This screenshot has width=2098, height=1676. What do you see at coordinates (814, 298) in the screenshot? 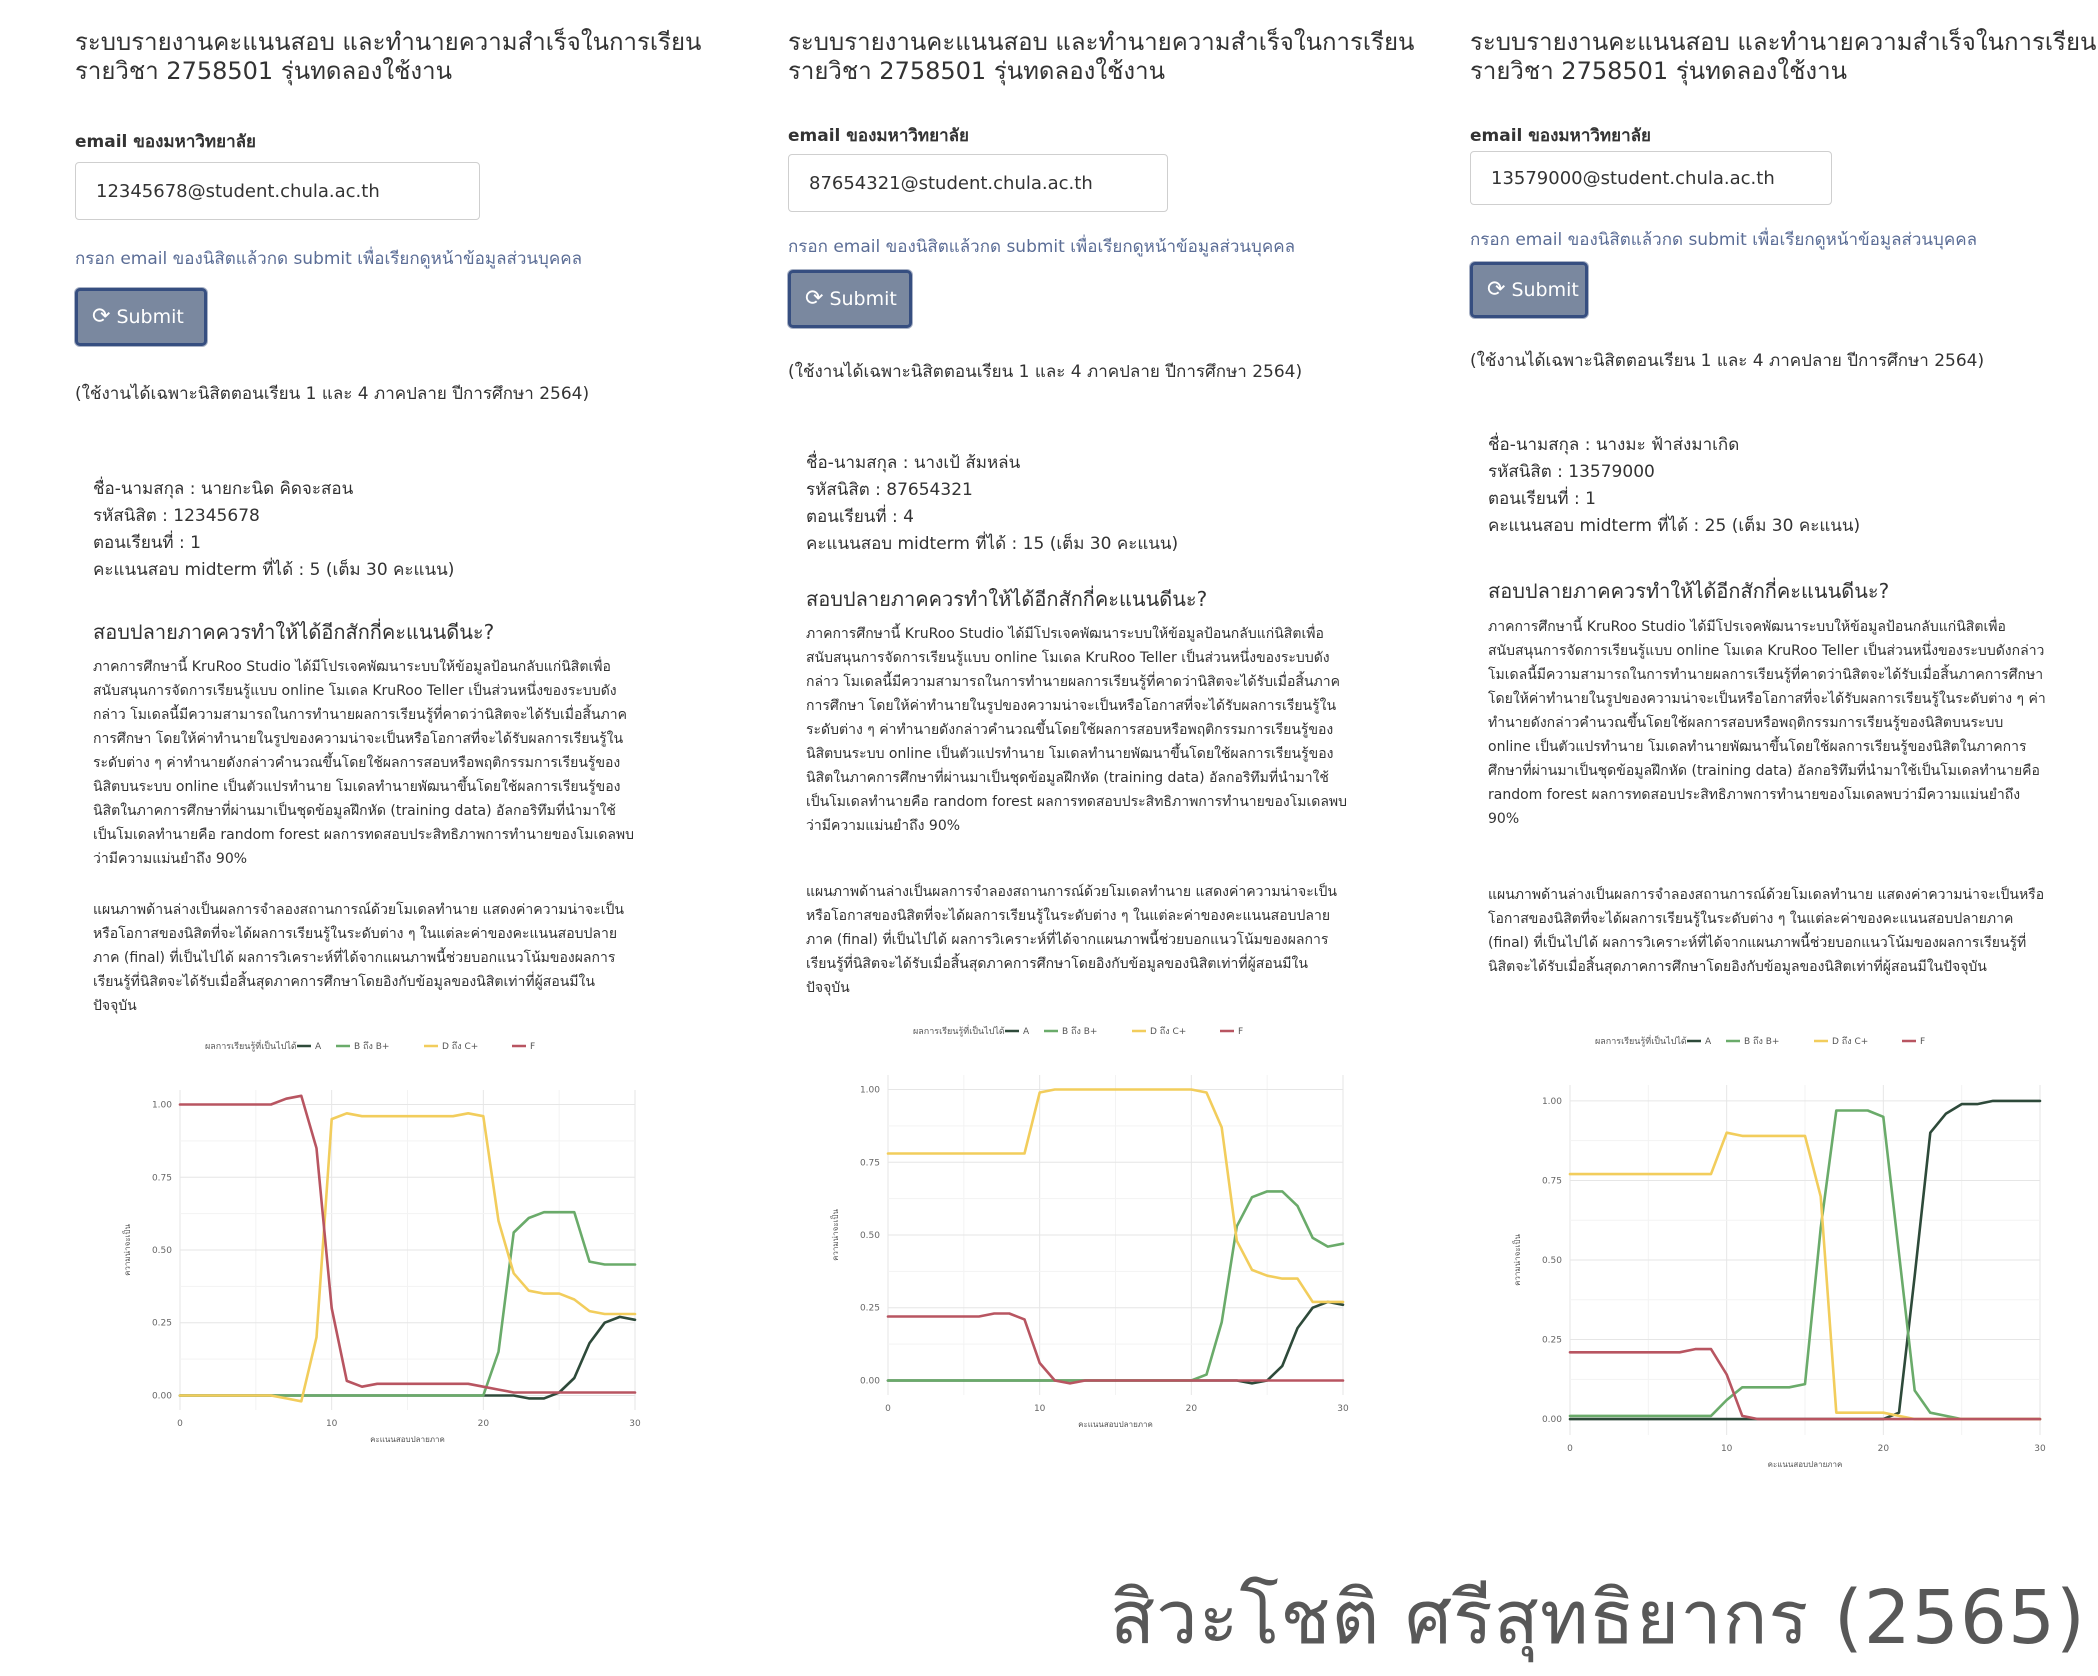
I see `refresh-icon: ⟳` at bounding box center [814, 298].